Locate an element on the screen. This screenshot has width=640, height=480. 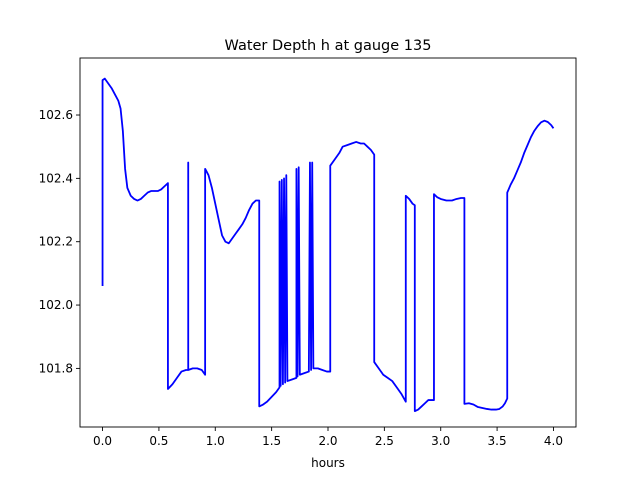
y-tick-label: 102.0 is located at coordinates (56, 305).